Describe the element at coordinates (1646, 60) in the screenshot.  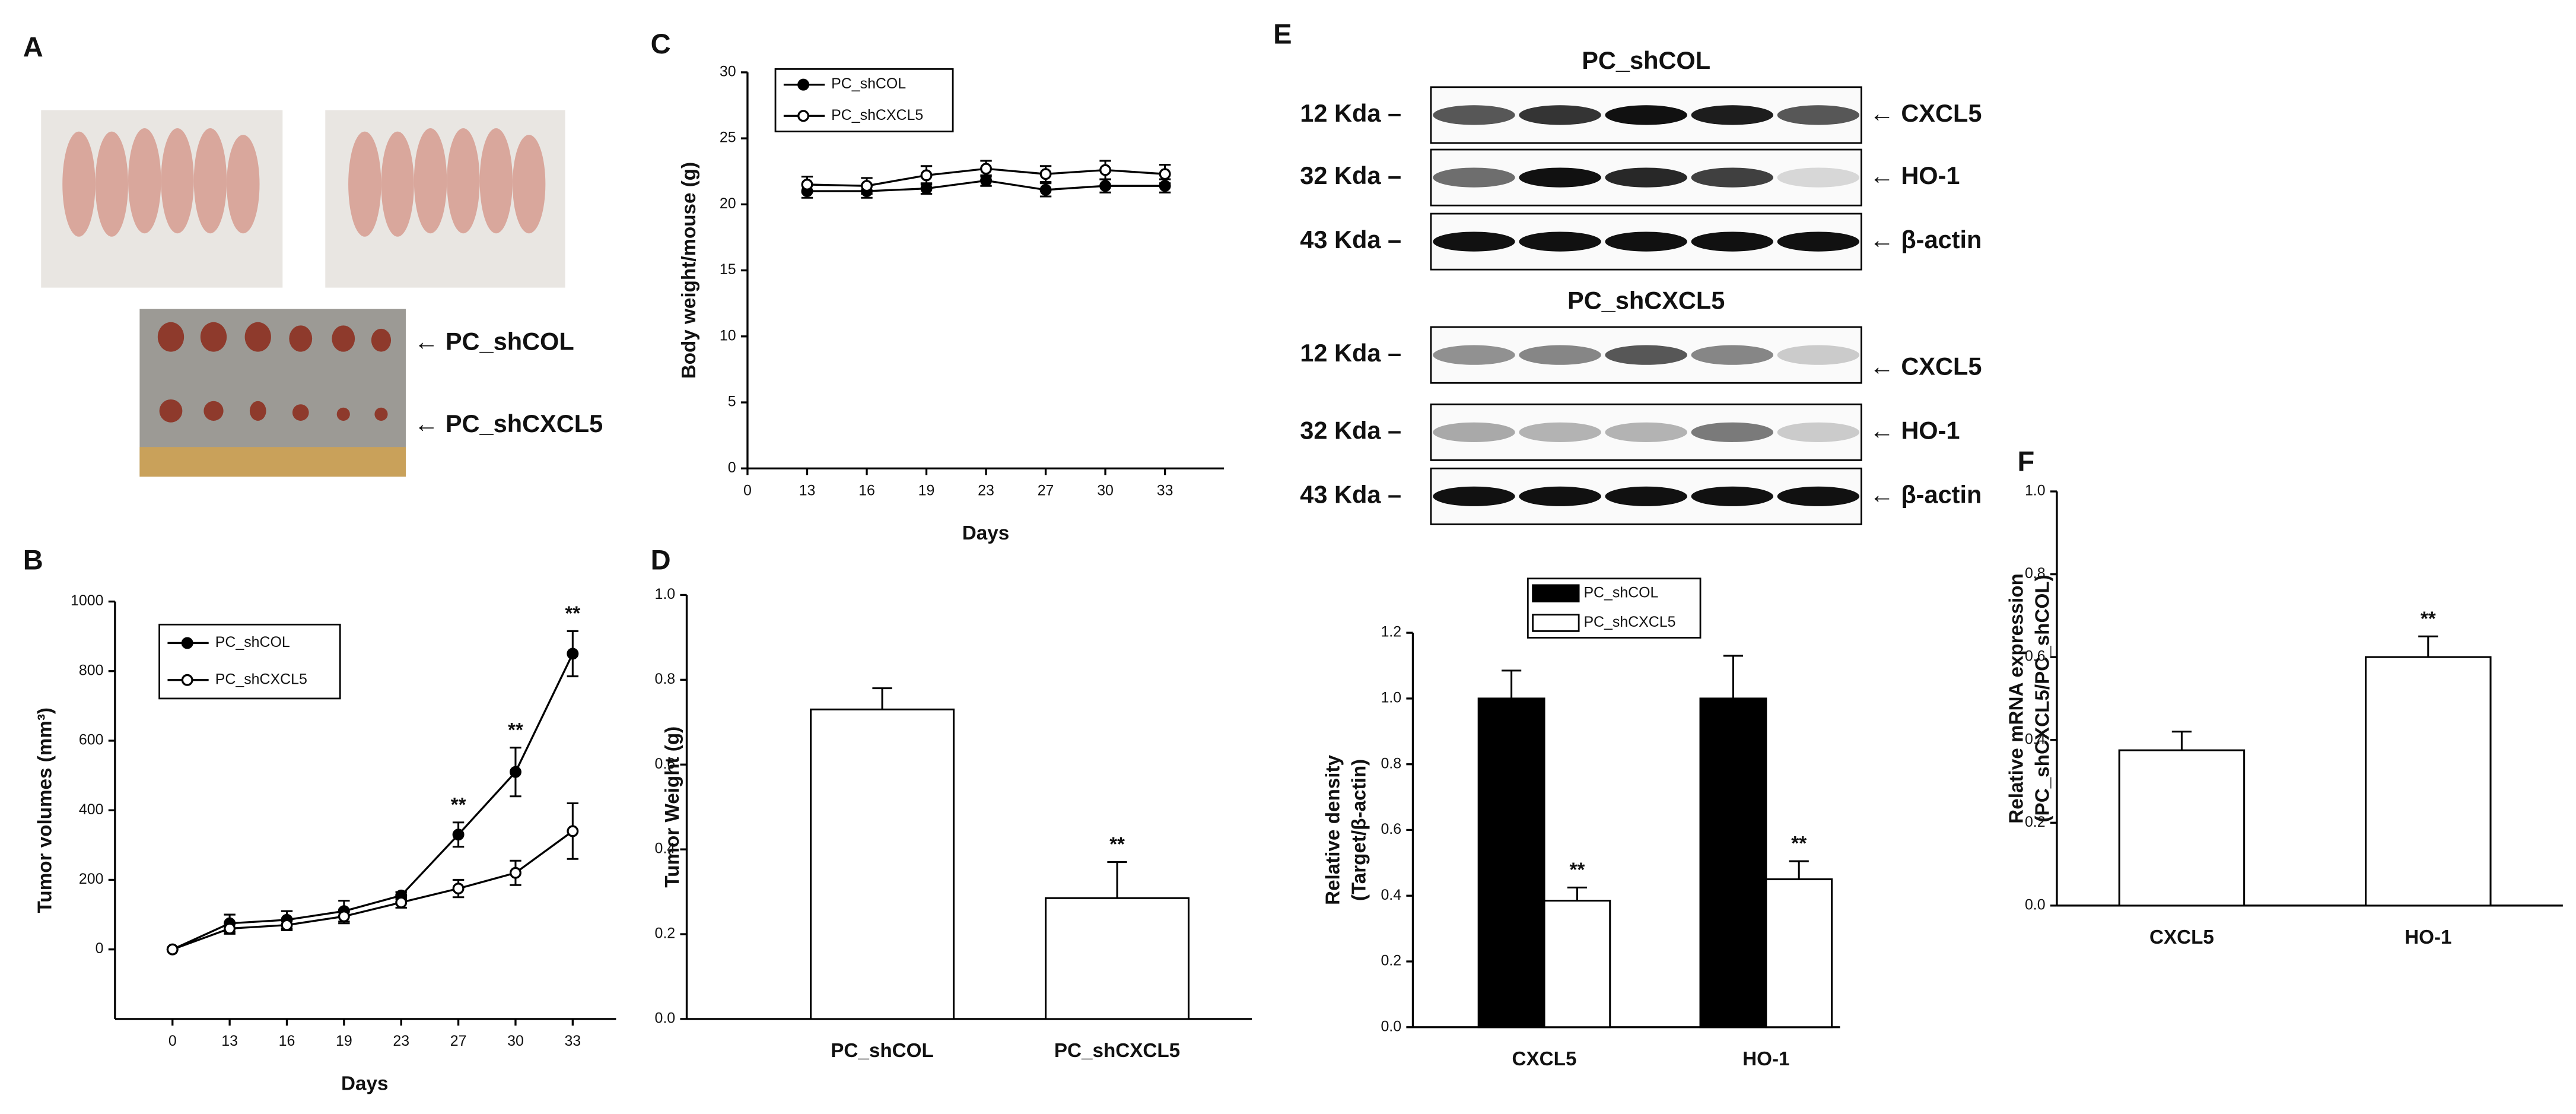
I see `blot-title: PC_shCOL` at that location.